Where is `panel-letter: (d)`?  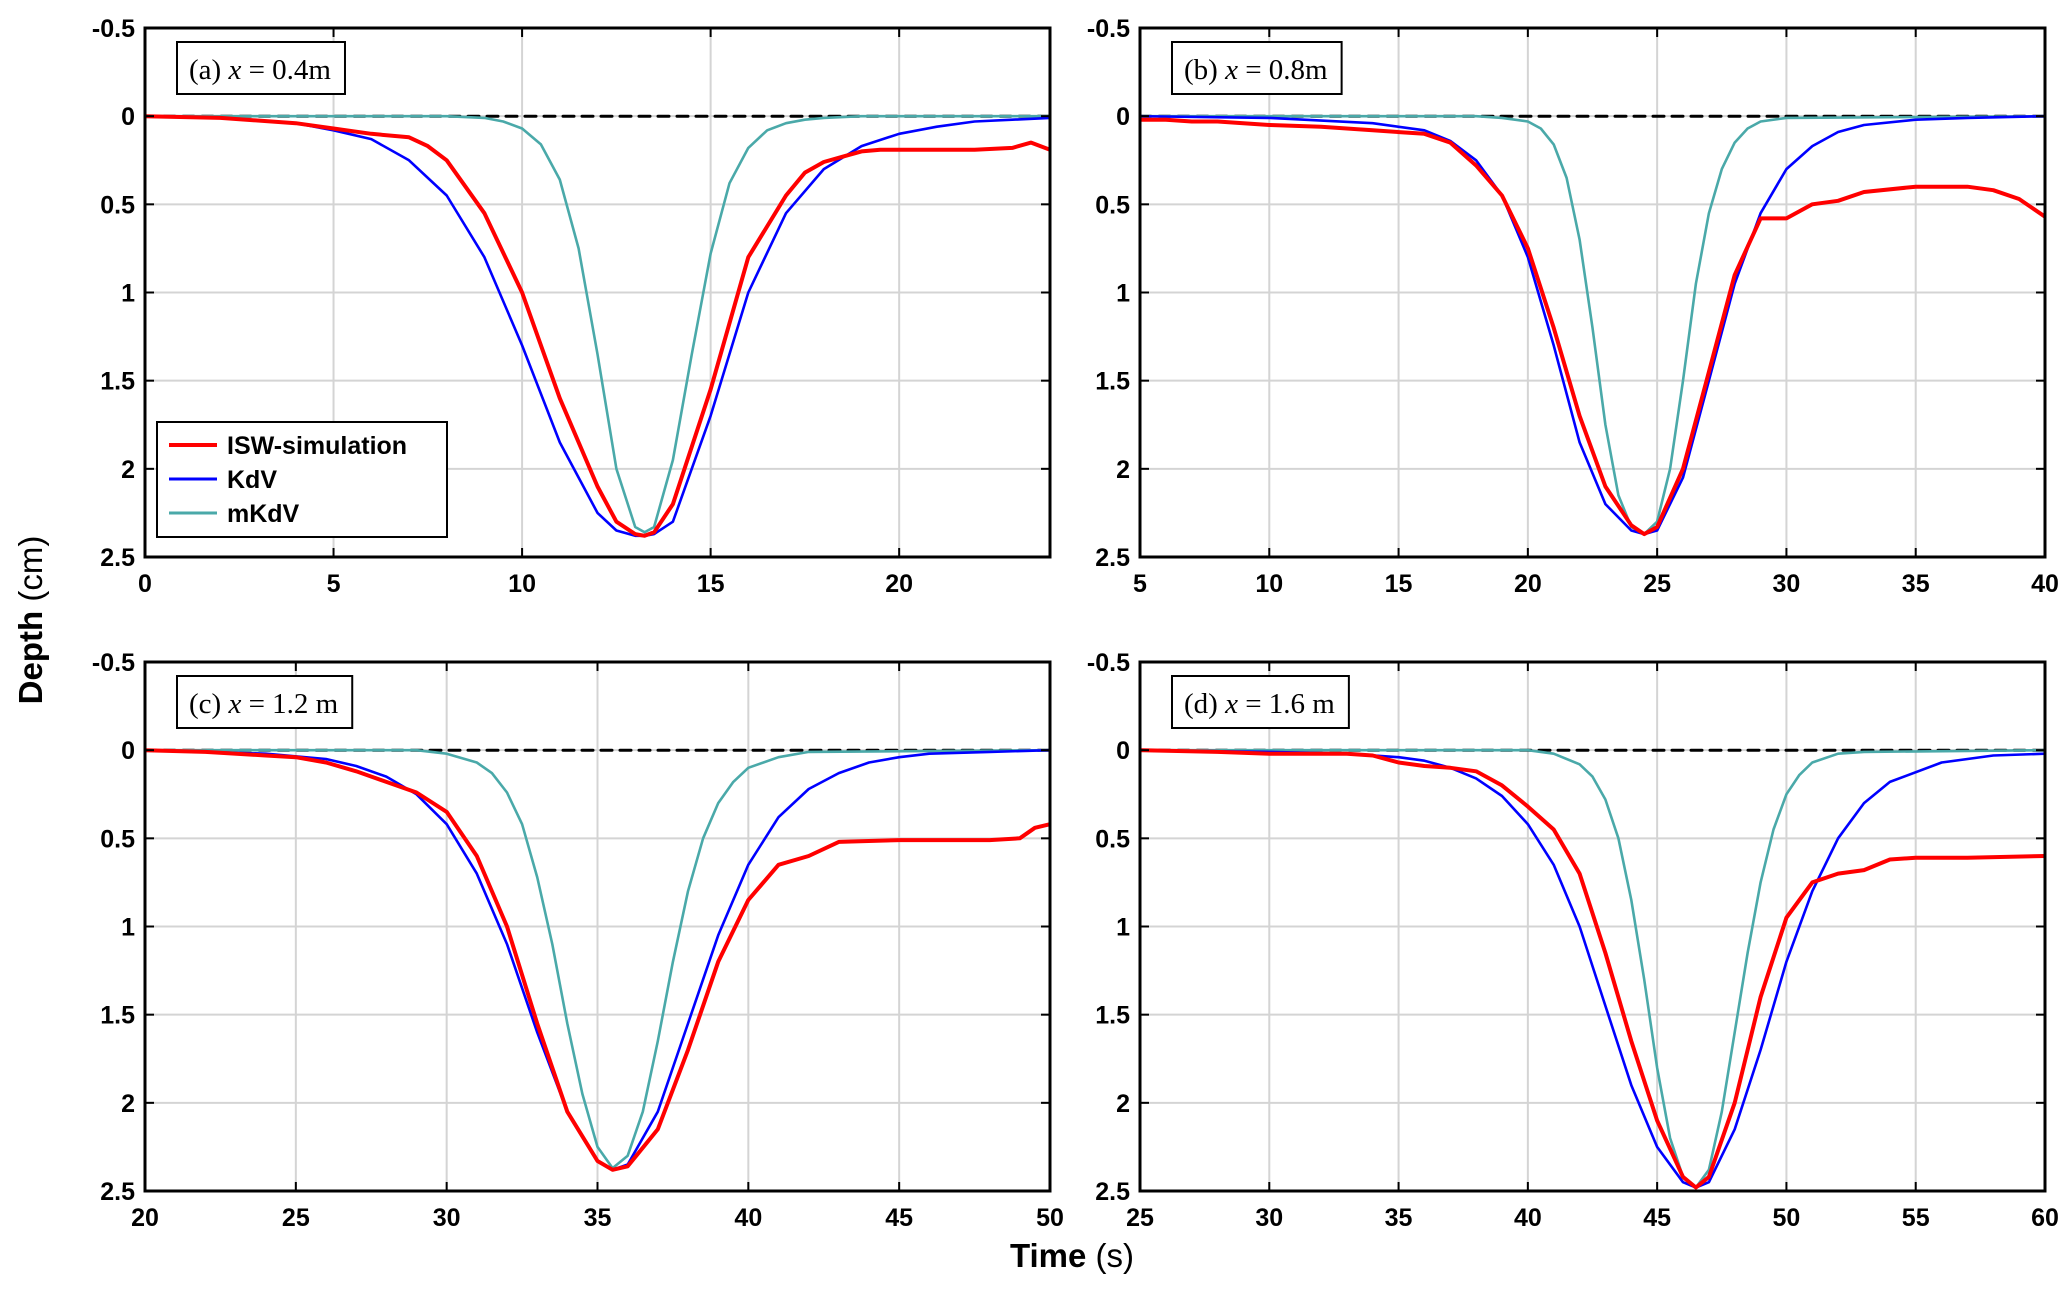 panel-letter: (d) is located at coordinates (1204, 704).